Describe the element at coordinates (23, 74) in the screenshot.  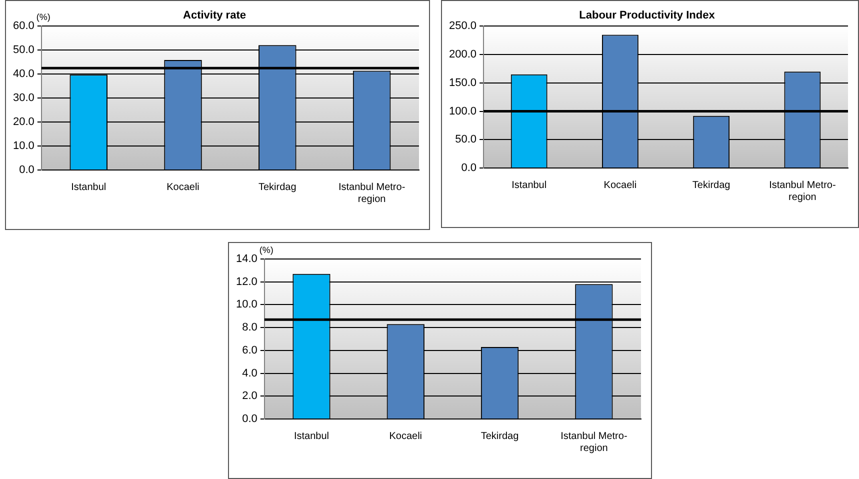
I see `y-tick-label: 40.0` at that location.